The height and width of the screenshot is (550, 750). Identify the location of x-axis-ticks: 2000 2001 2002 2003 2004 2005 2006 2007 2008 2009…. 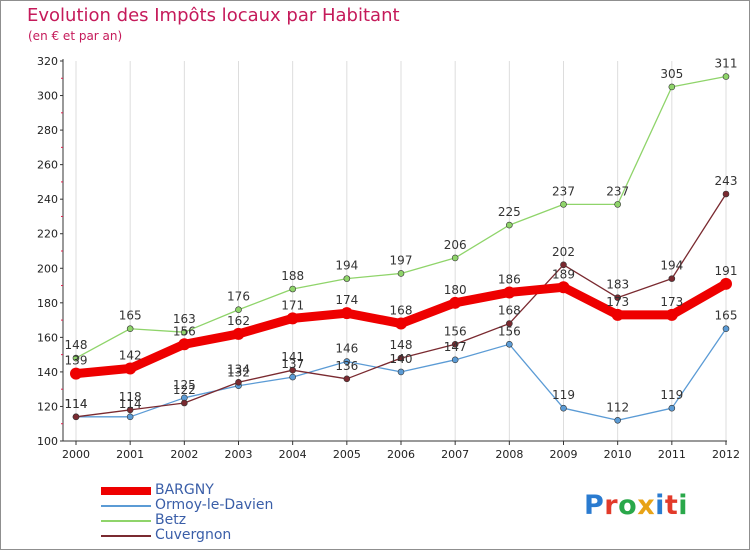
(401, 451).